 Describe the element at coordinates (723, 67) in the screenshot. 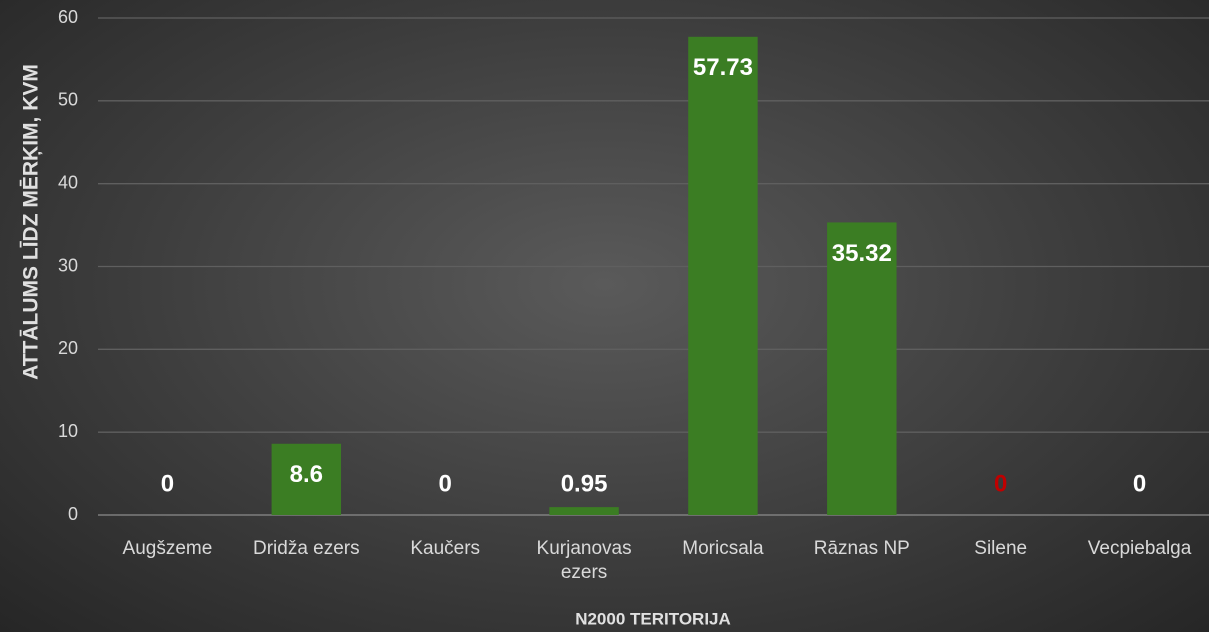

I see `data-label: 57.73` at that location.